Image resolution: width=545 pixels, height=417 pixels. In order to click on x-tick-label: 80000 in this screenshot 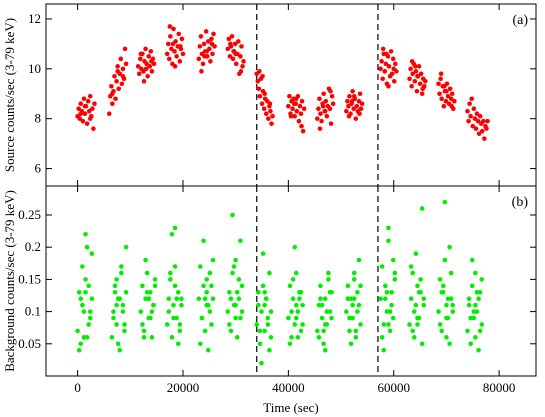, I will do `click(499, 387)`.